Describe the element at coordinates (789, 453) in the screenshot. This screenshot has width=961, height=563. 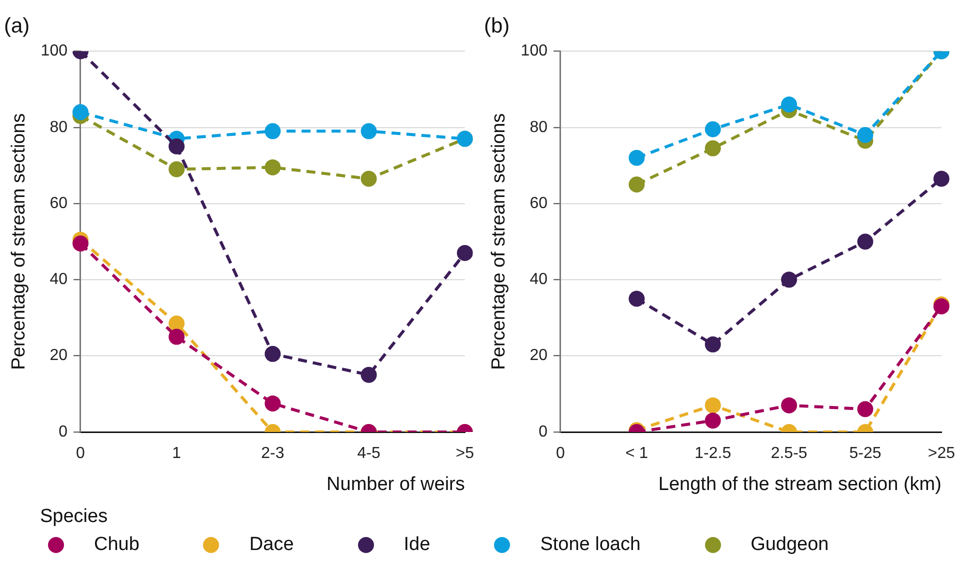
I see `x-tick-label: 2.5-5` at that location.